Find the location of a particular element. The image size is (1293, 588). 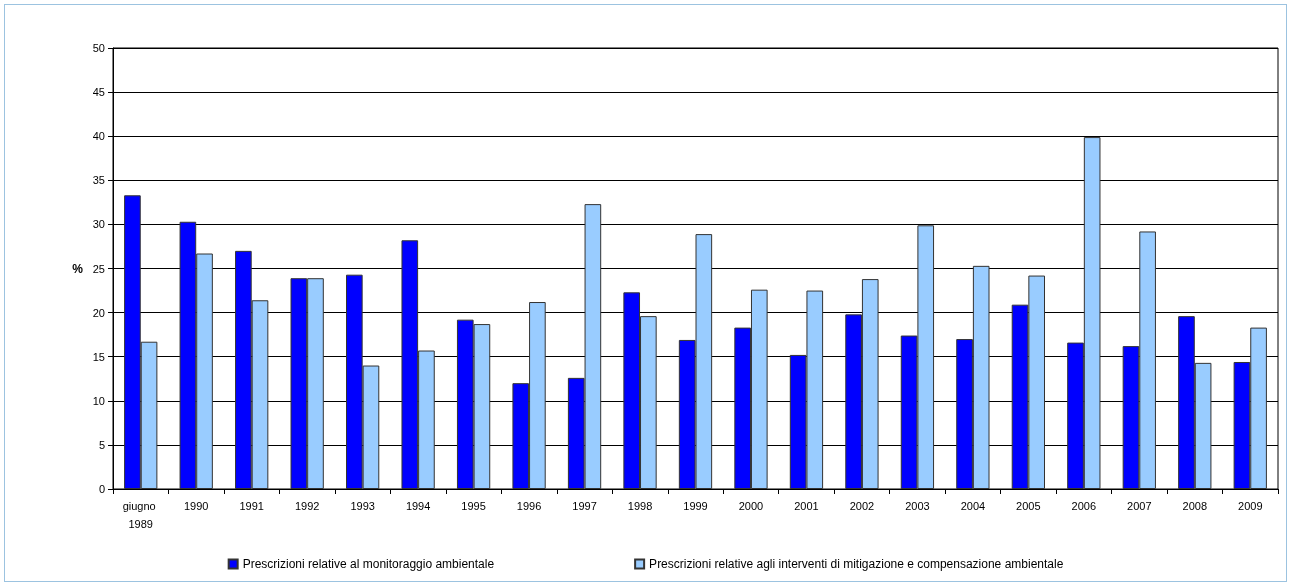

x-tick-label: 2008 is located at coordinates (1195, 506).